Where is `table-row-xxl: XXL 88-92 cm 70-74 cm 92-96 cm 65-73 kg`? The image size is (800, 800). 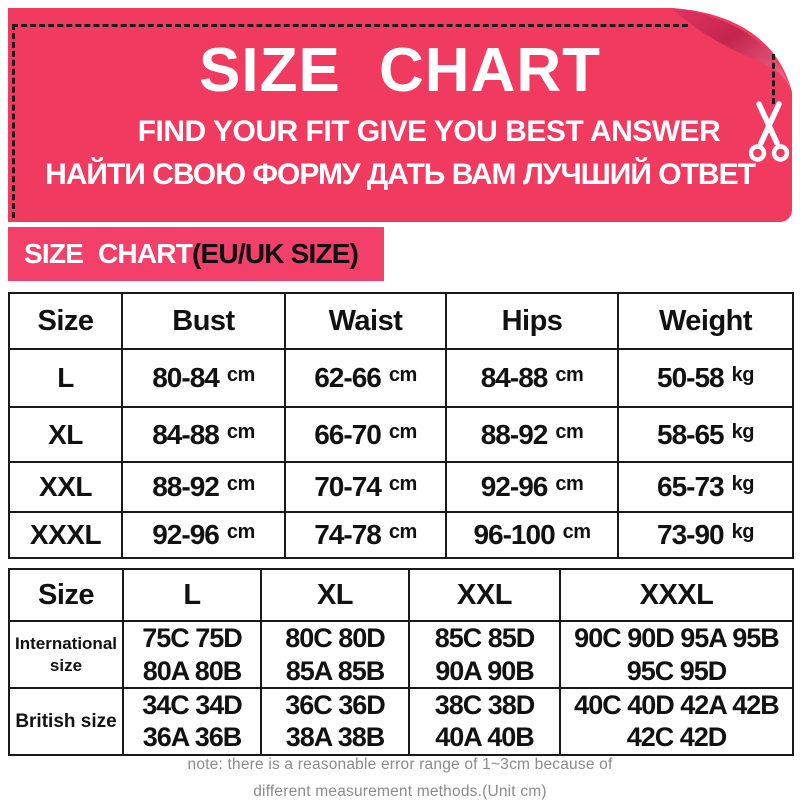 table-row-xxl: XXL 88-92 cm 70-74 cm 92-96 cm 65-73 kg is located at coordinates (401, 487).